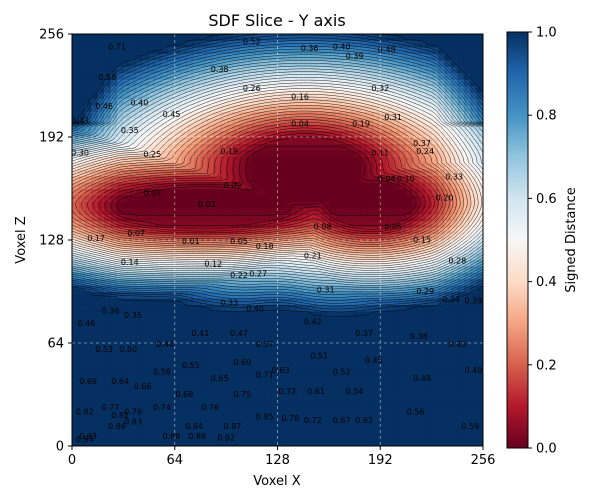 Image resolution: width=600 pixels, height=500 pixels. Describe the element at coordinates (133, 412) in the screenshot. I see `contour-label: 0.79` at that location.